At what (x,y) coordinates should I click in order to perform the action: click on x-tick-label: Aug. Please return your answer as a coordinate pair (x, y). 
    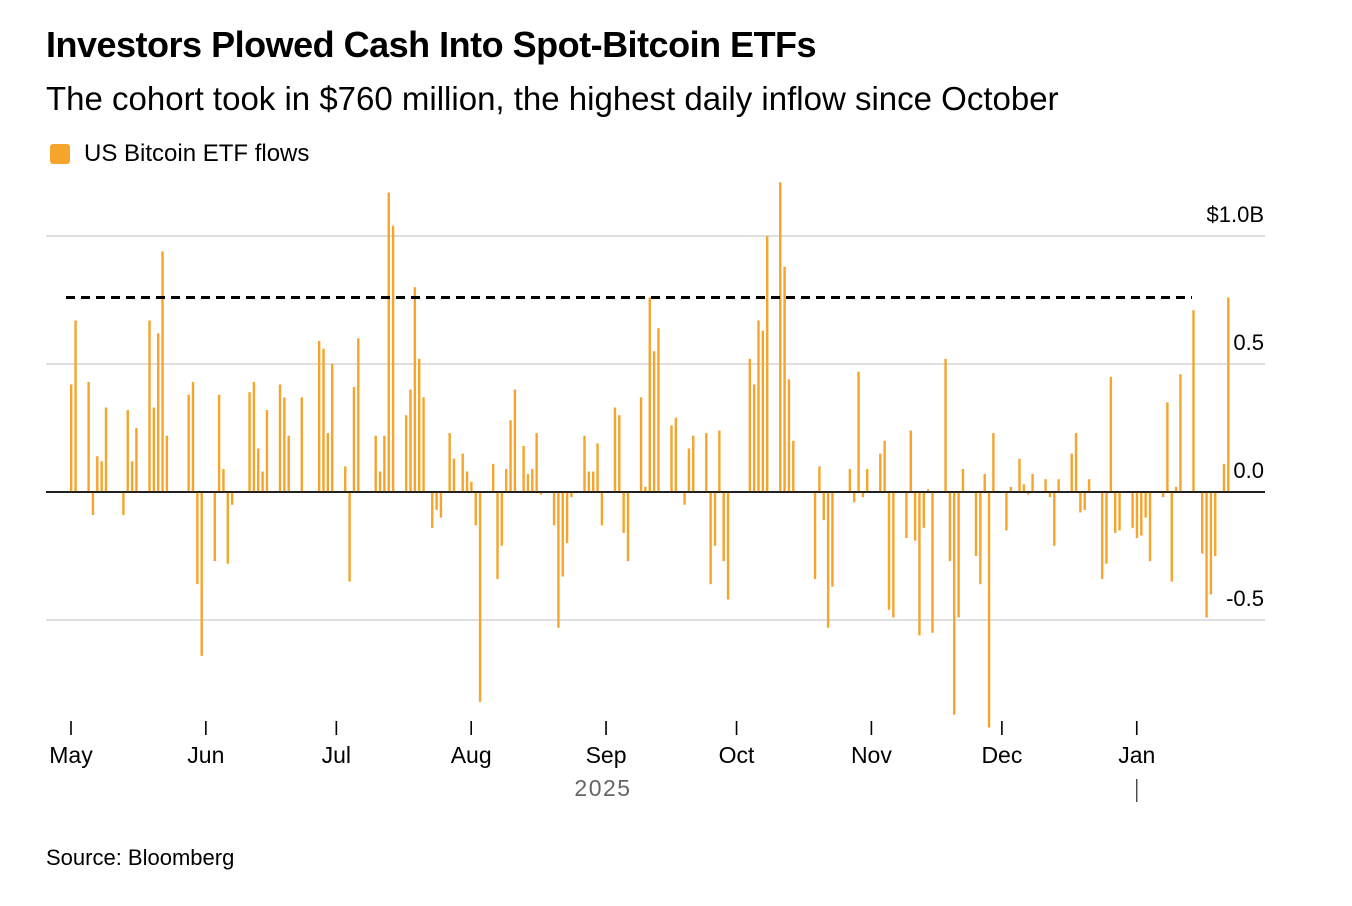
    Looking at the image, I should click on (471, 755).